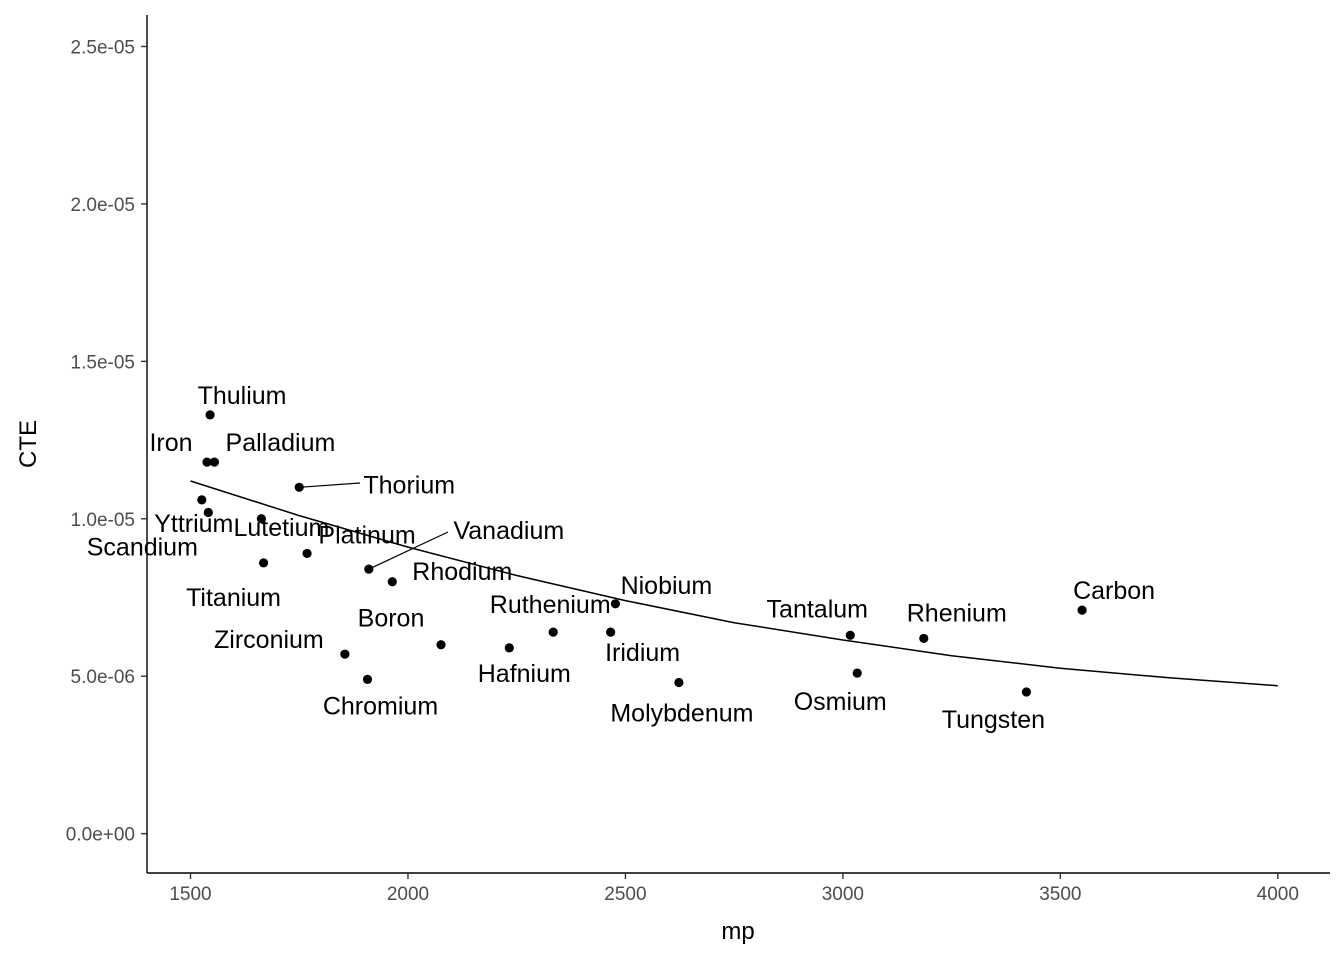 Image resolution: width=1344 pixels, height=960 pixels. Describe the element at coordinates (103, 47) in the screenshot. I see `y-tick-label: 2.5e-05` at that location.